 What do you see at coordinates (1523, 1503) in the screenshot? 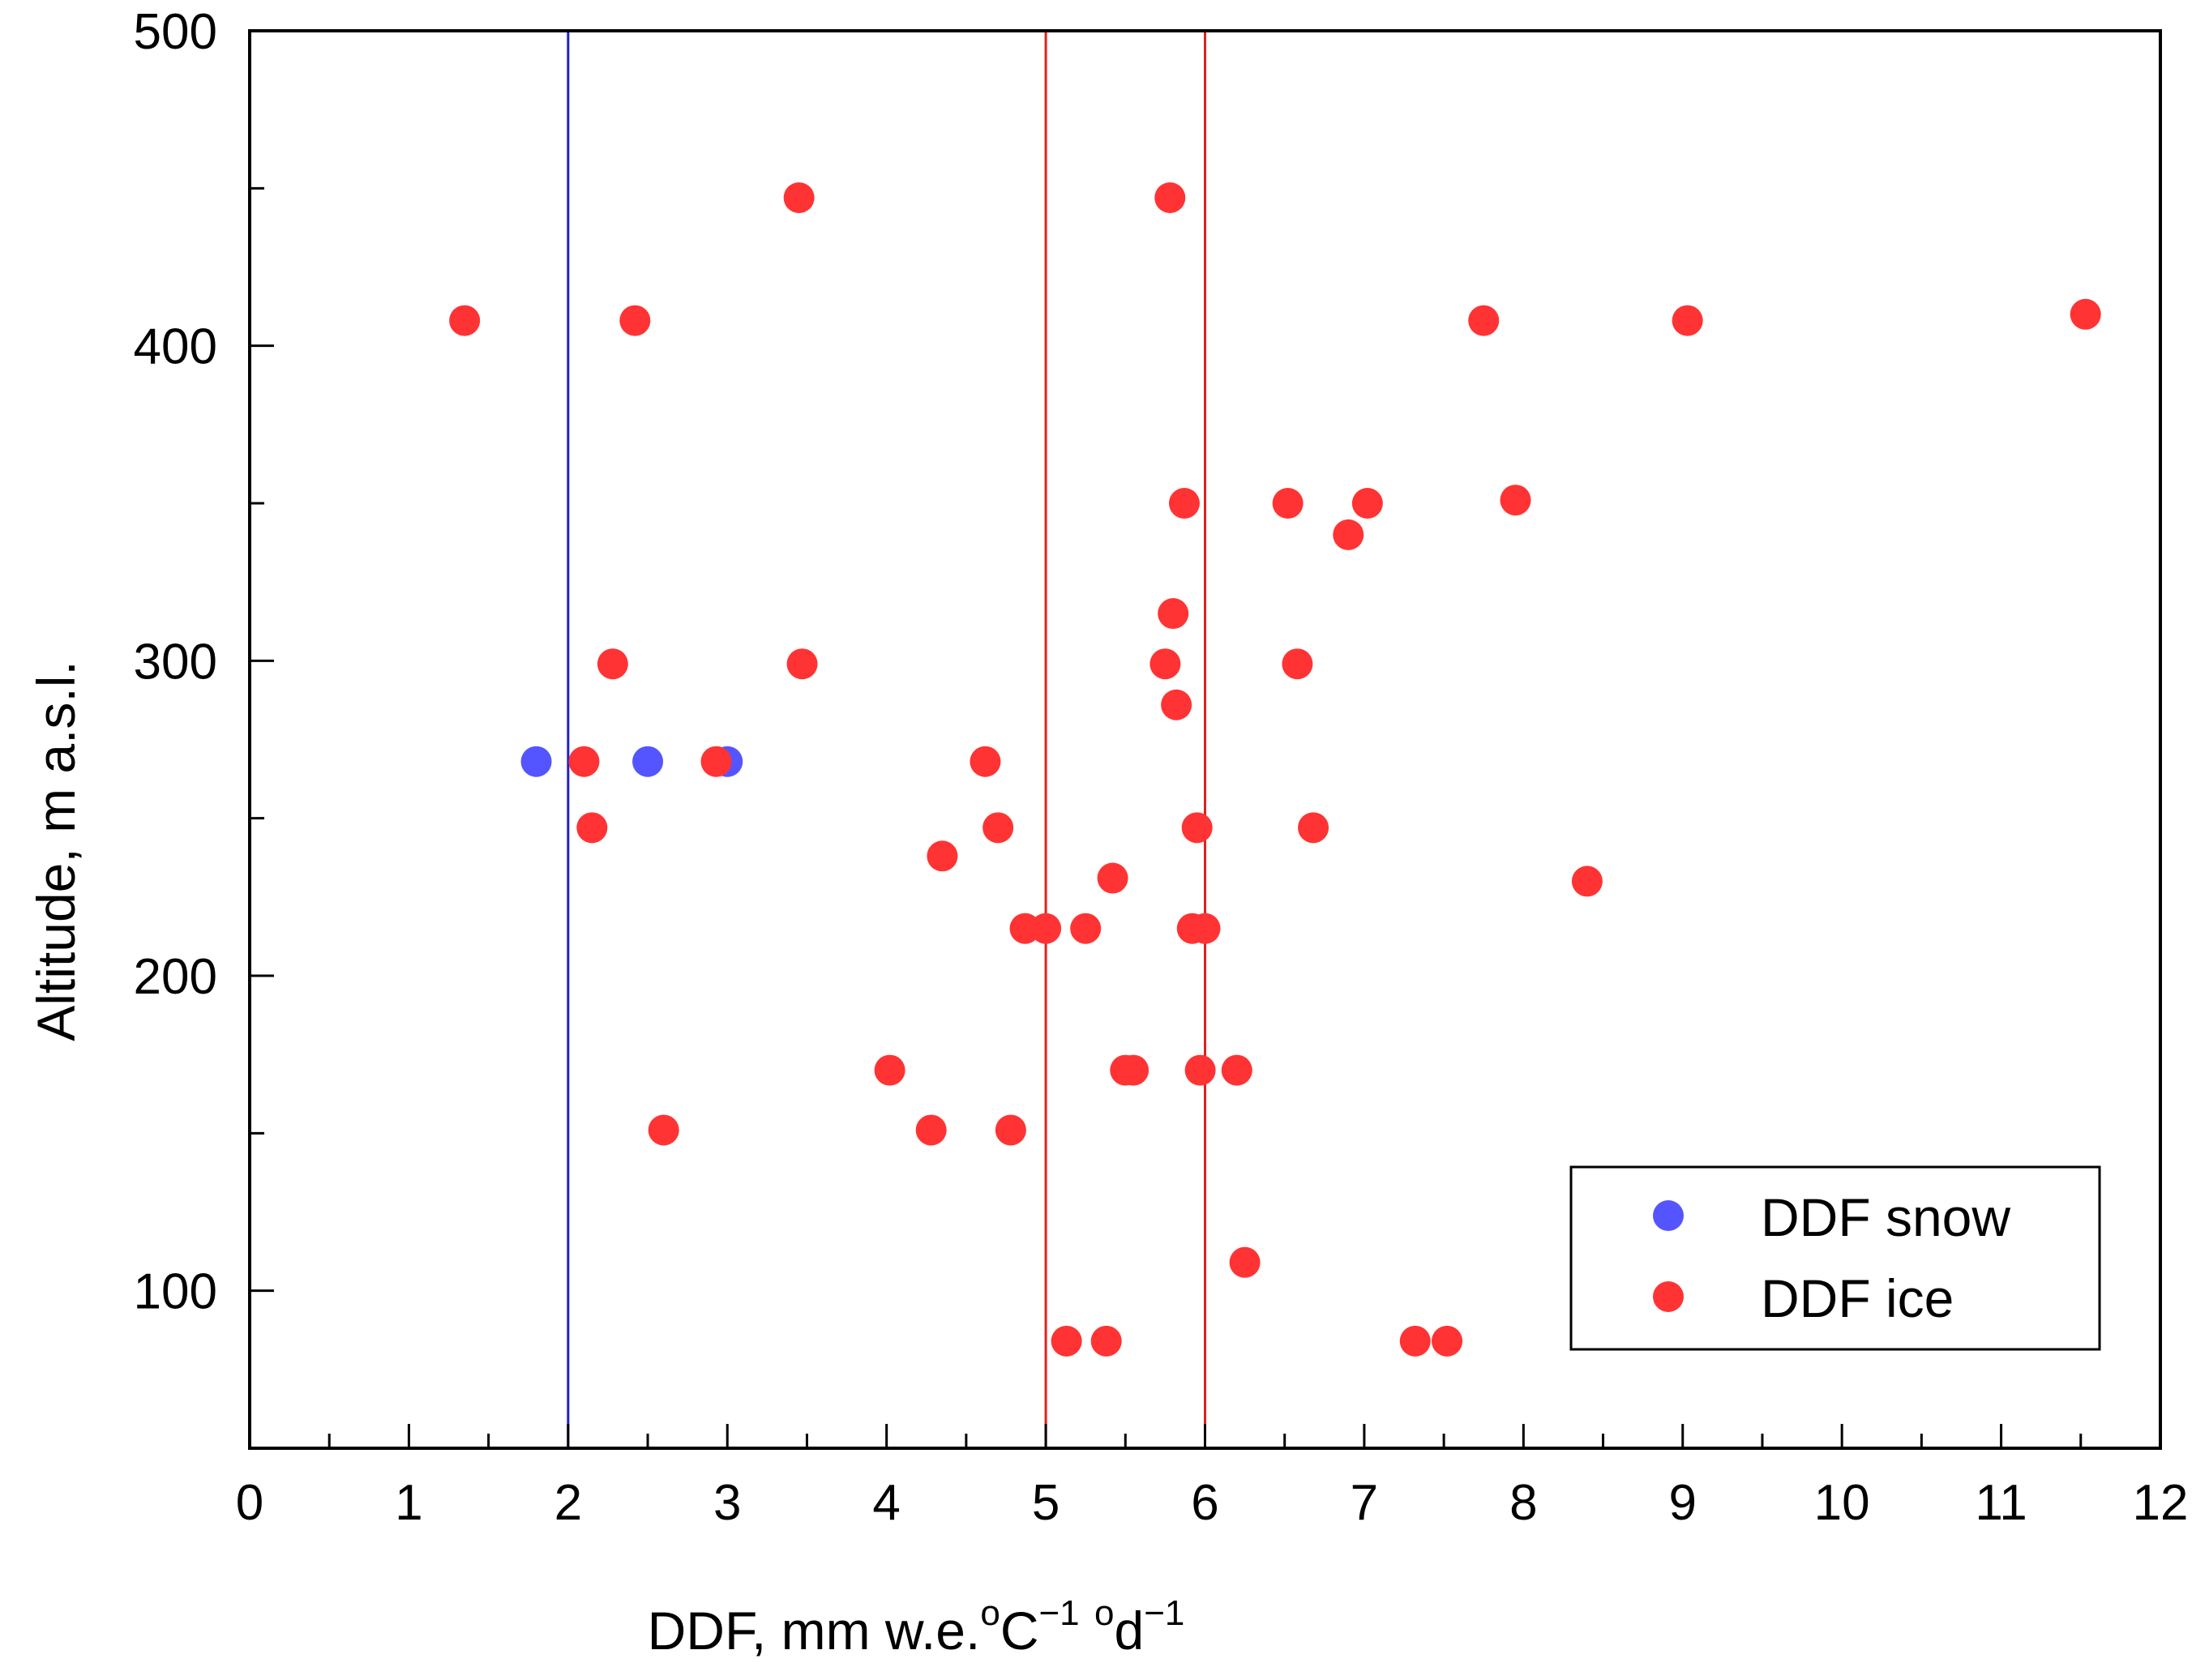
I see `x-tick-label: 8` at bounding box center [1523, 1503].